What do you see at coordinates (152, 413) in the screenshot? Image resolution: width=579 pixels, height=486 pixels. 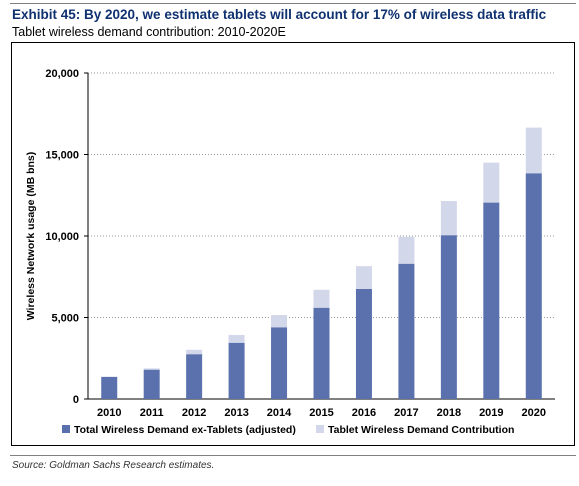 I see `x-tick-label: 2011` at bounding box center [152, 413].